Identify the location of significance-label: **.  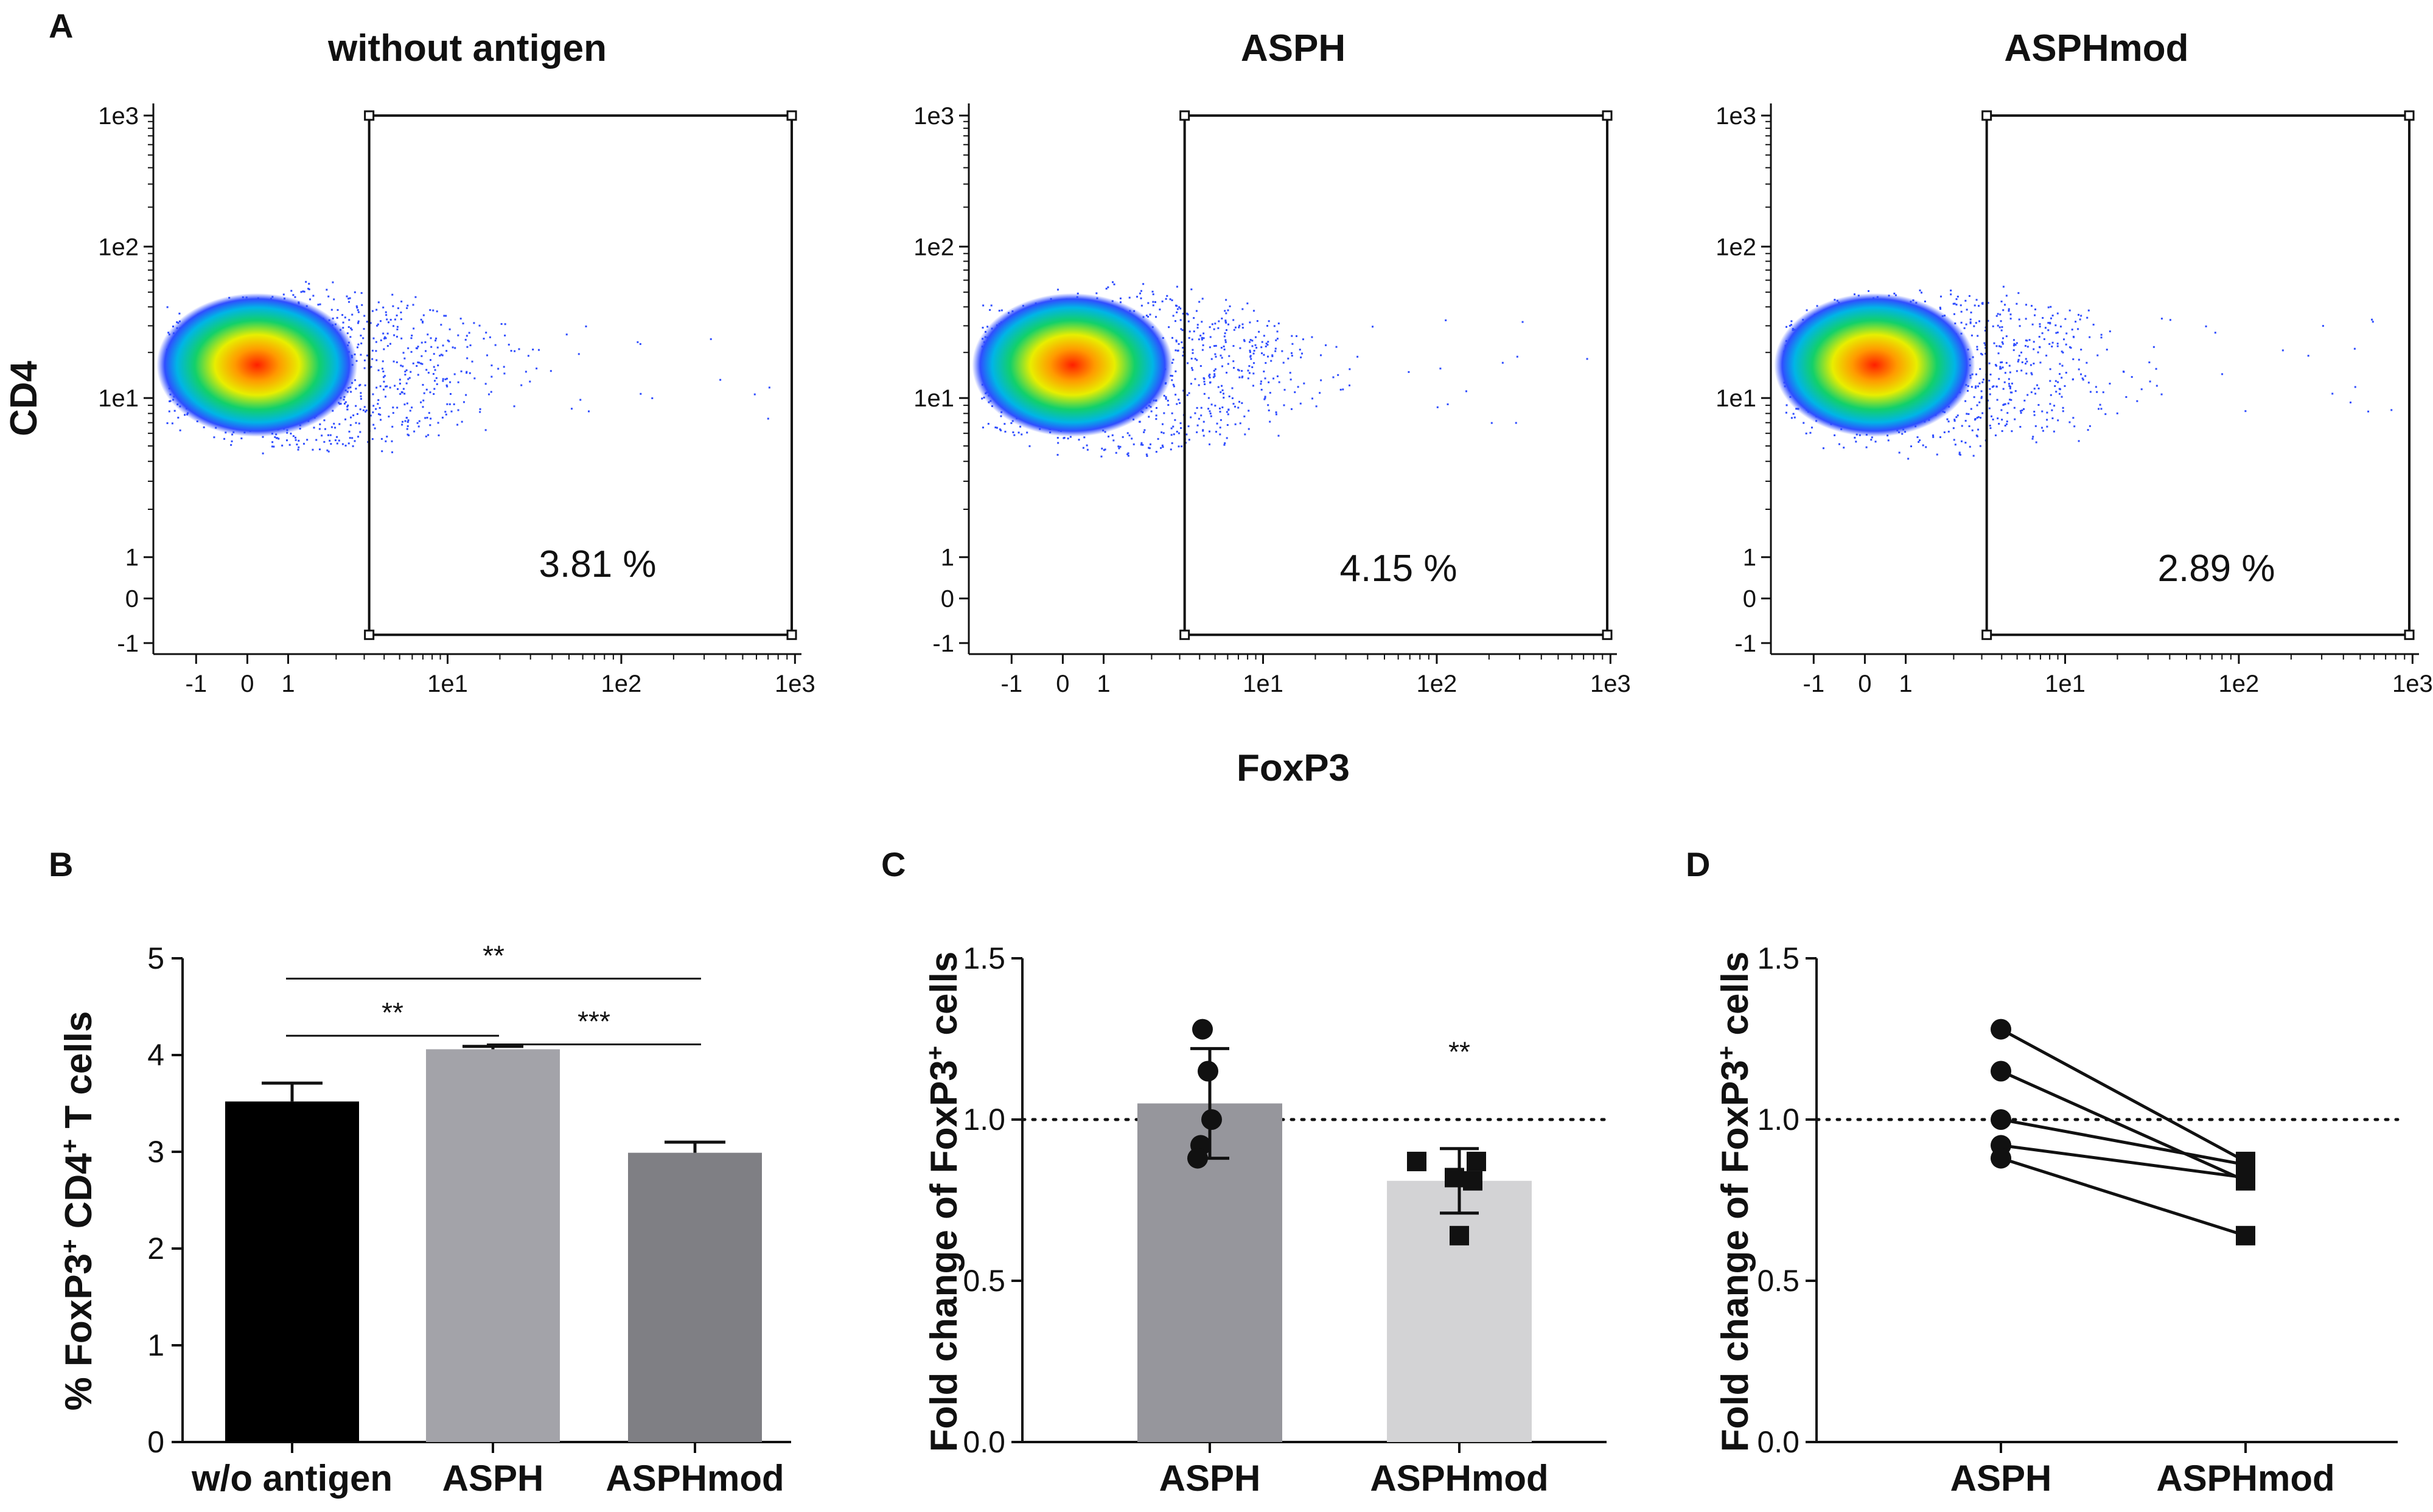
(493, 955).